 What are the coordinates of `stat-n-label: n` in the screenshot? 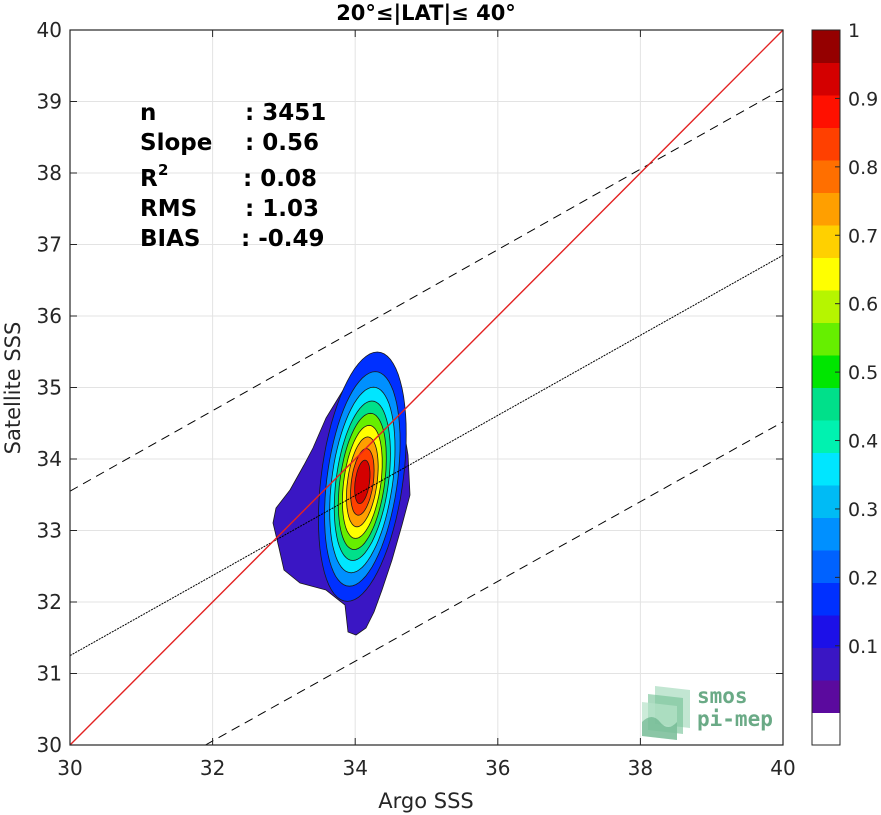 It's located at (148, 113).